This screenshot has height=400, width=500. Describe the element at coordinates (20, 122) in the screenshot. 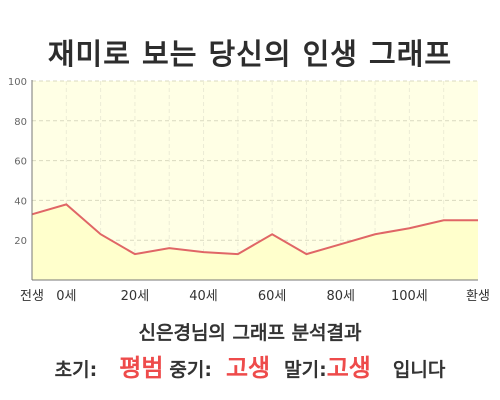

I see `y-tick-label: 80` at that location.